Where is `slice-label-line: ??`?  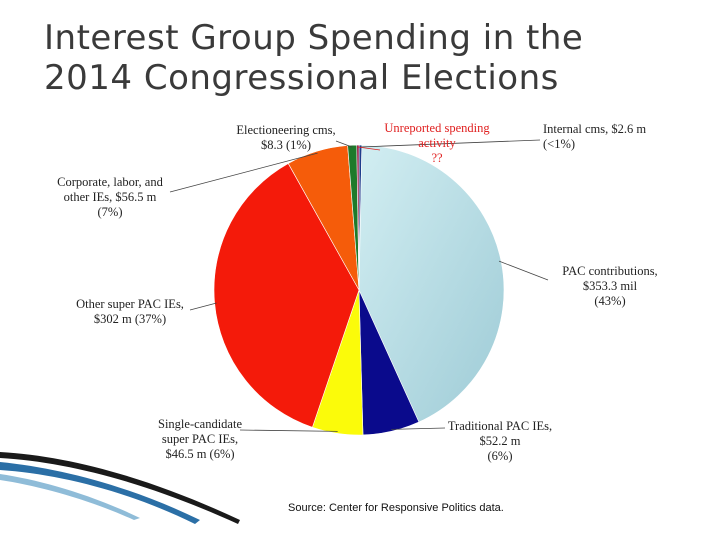
slice-label-line: ?? is located at coordinates (437, 158).